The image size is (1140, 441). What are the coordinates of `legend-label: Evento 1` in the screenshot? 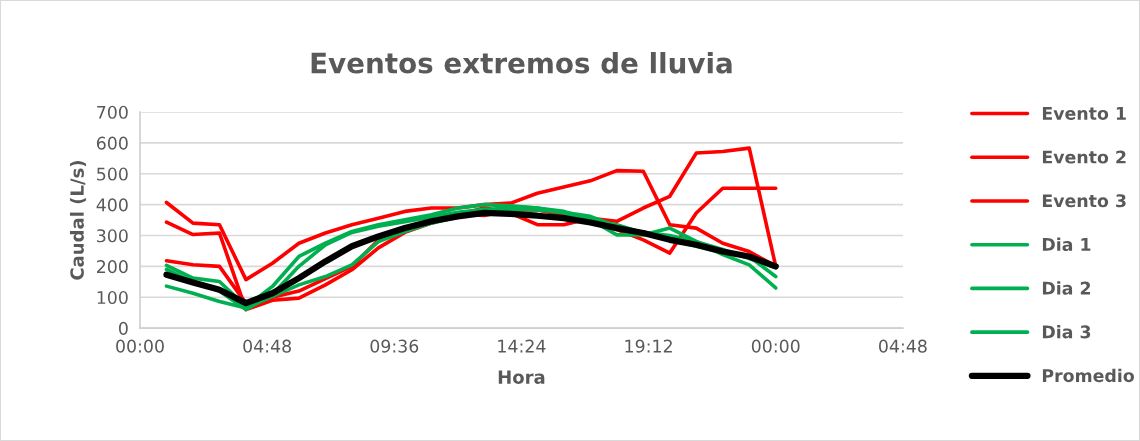 It's located at (1084, 113).